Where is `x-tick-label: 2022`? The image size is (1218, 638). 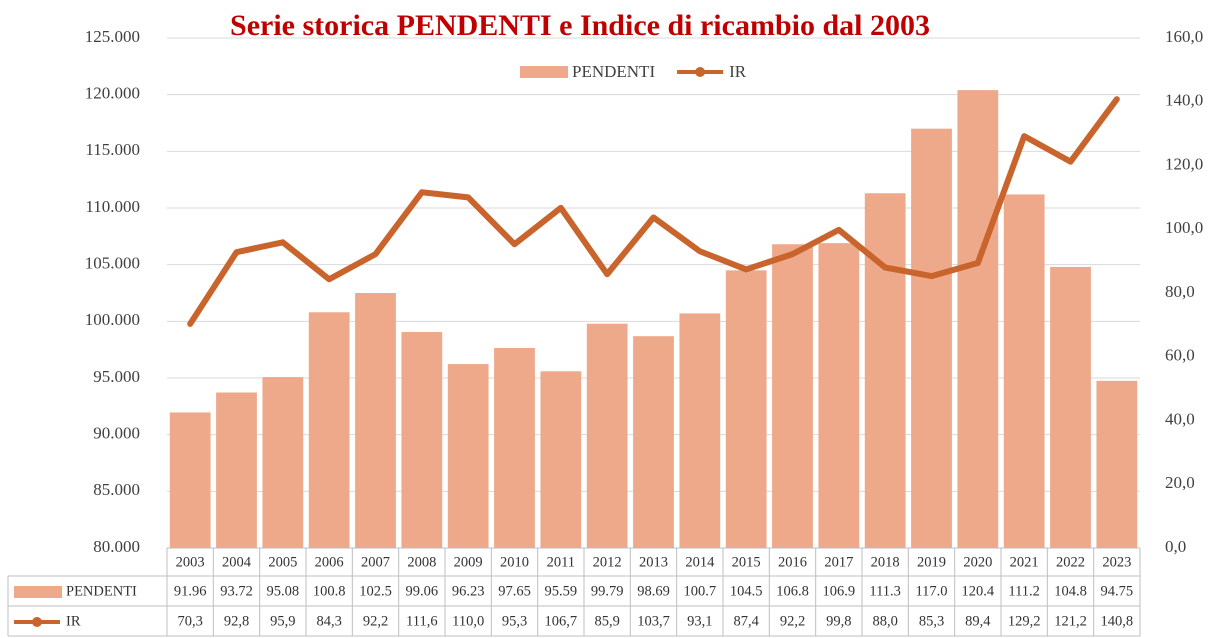 x-tick-label: 2022 is located at coordinates (1070, 562).